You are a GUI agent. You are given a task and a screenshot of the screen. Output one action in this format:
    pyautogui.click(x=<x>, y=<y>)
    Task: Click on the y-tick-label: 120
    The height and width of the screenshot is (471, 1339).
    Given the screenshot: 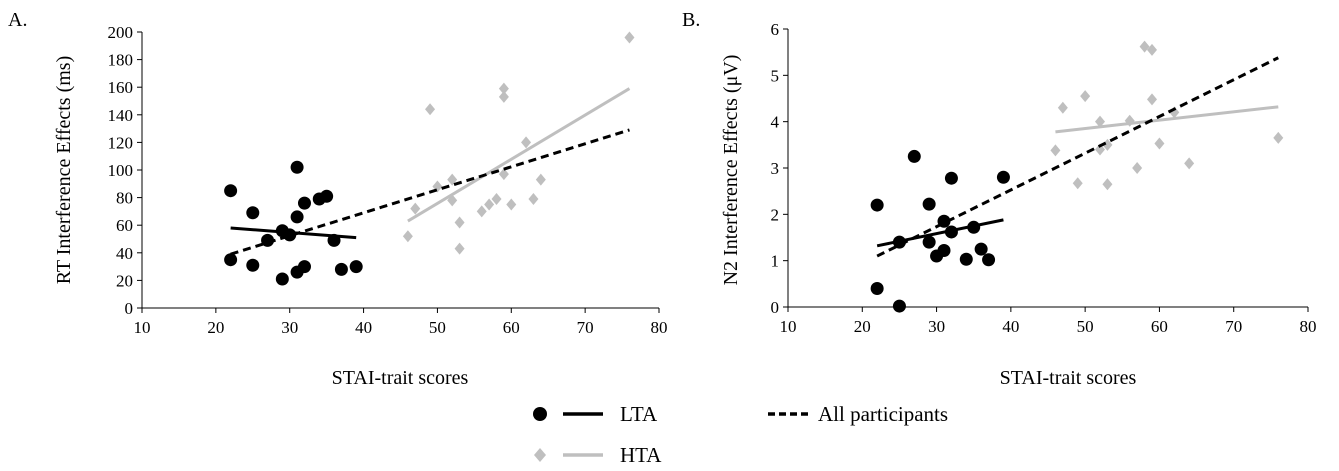 What is the action you would take?
    pyautogui.click(x=121, y=142)
    